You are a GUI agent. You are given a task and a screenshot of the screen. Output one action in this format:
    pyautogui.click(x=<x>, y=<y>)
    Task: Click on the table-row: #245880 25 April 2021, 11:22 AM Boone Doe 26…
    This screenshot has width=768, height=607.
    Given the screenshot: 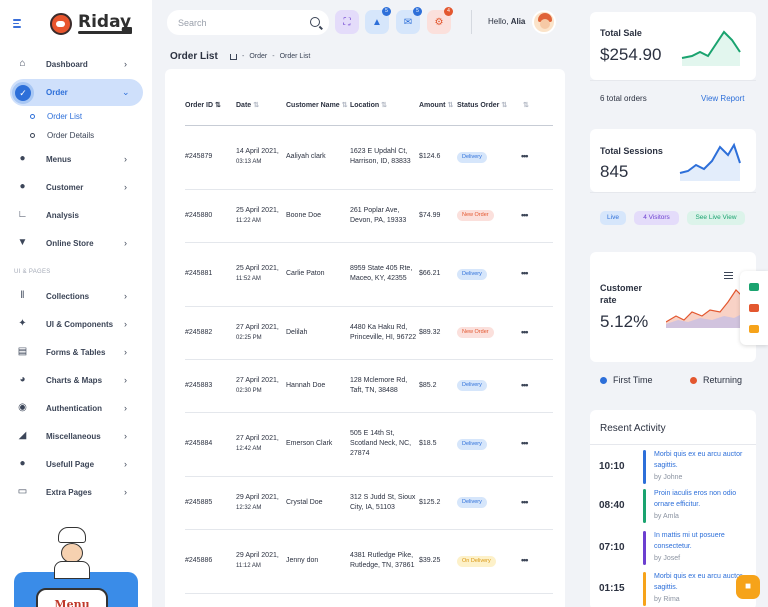 What is the action you would take?
    pyautogui.click(x=369, y=216)
    